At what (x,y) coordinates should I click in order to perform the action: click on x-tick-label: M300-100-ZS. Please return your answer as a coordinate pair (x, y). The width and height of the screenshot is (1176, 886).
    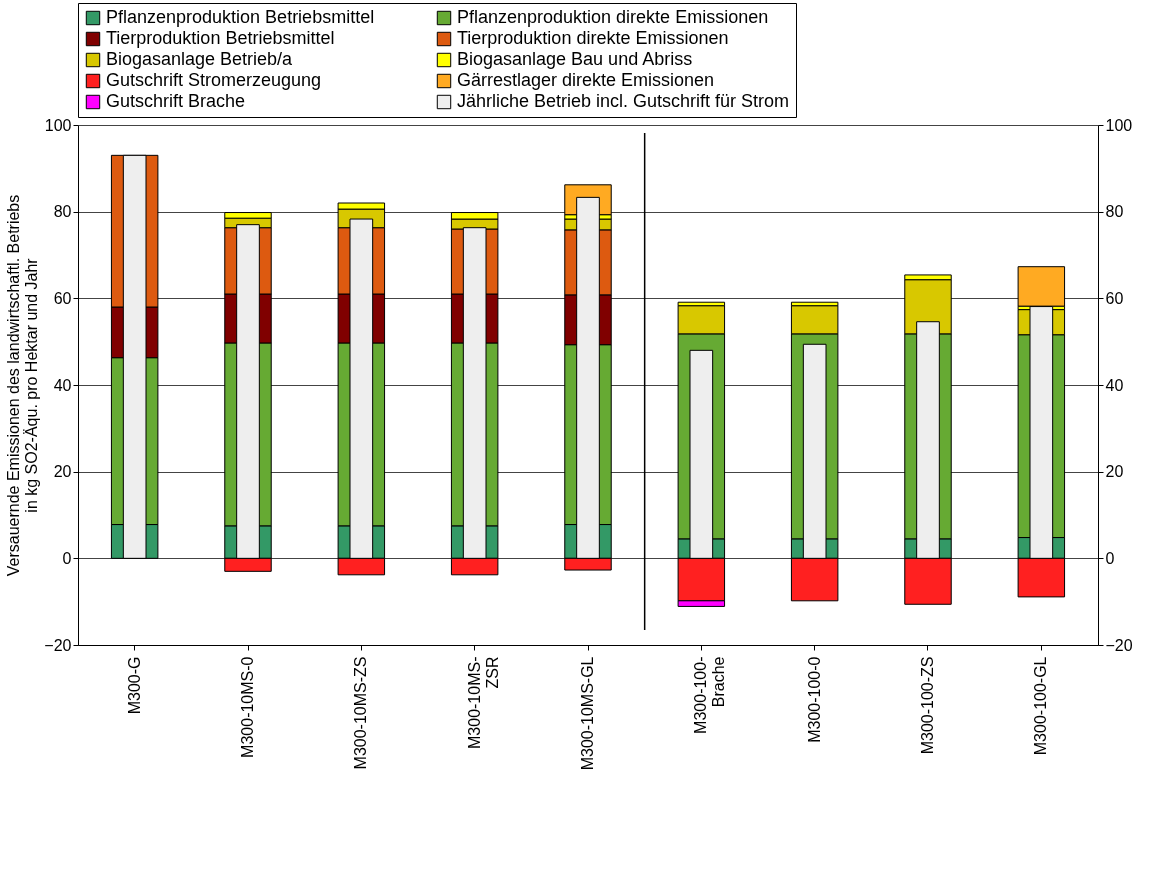
    Looking at the image, I should click on (927, 705).